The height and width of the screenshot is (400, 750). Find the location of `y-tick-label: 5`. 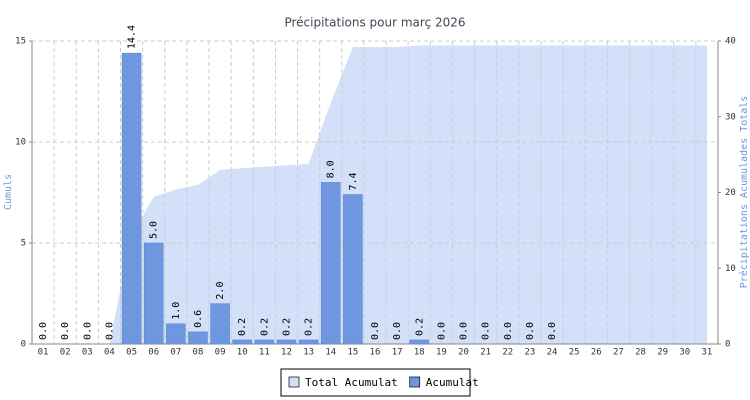

y-tick-label: 5 is located at coordinates (23, 244).